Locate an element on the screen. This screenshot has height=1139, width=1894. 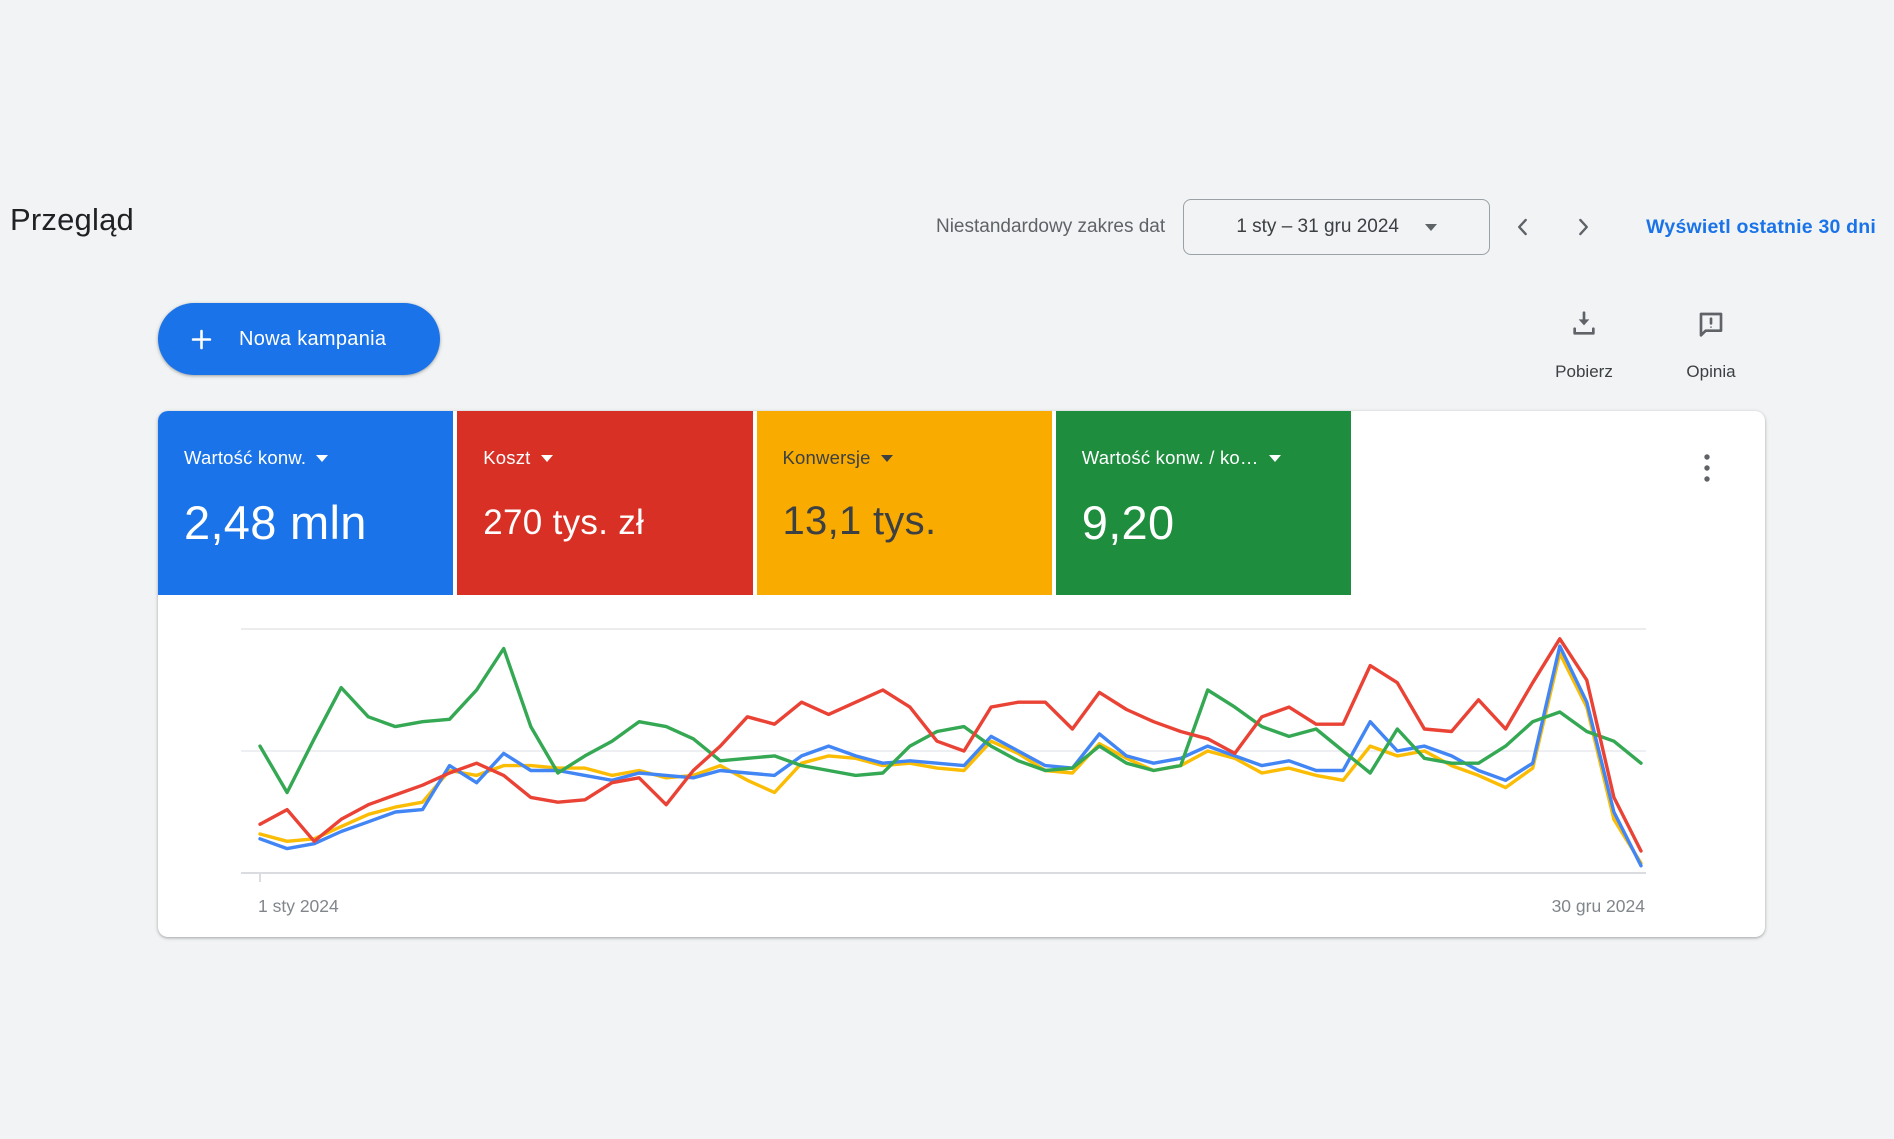
next-period-button is located at coordinates (1583, 227).